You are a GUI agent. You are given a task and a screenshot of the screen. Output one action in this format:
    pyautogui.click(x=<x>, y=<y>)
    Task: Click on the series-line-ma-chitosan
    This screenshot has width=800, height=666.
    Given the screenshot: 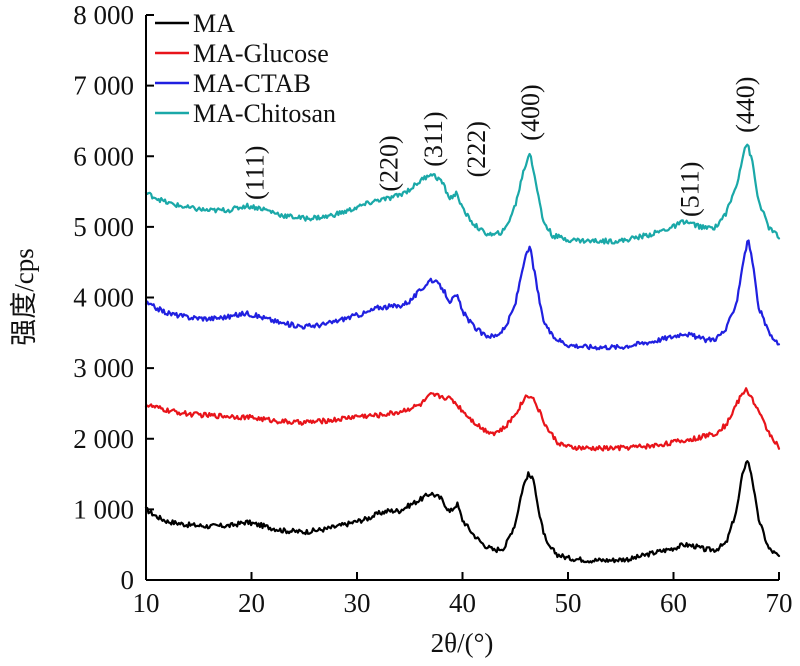 What is the action you would take?
    pyautogui.click(x=462, y=194)
    